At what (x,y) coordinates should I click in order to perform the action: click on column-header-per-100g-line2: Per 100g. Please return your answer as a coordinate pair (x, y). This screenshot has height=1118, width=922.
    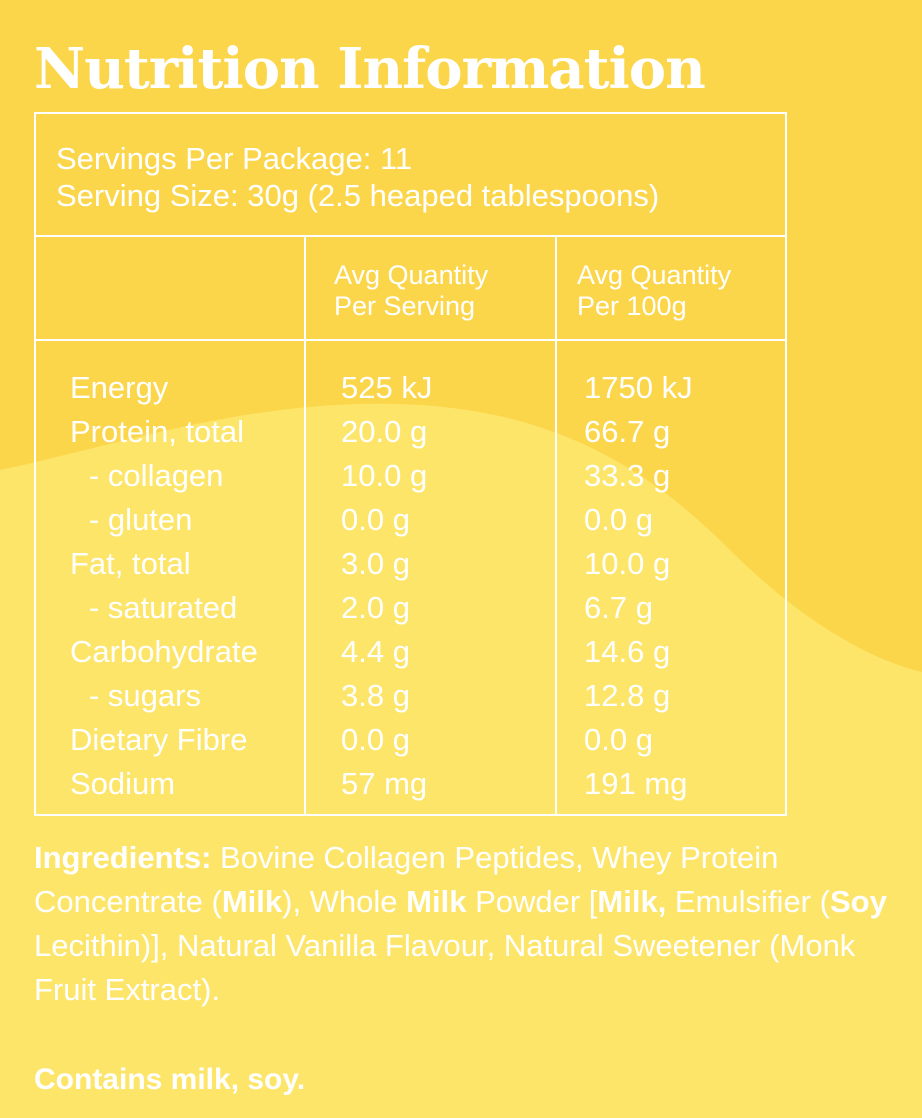
    Looking at the image, I should click on (632, 306).